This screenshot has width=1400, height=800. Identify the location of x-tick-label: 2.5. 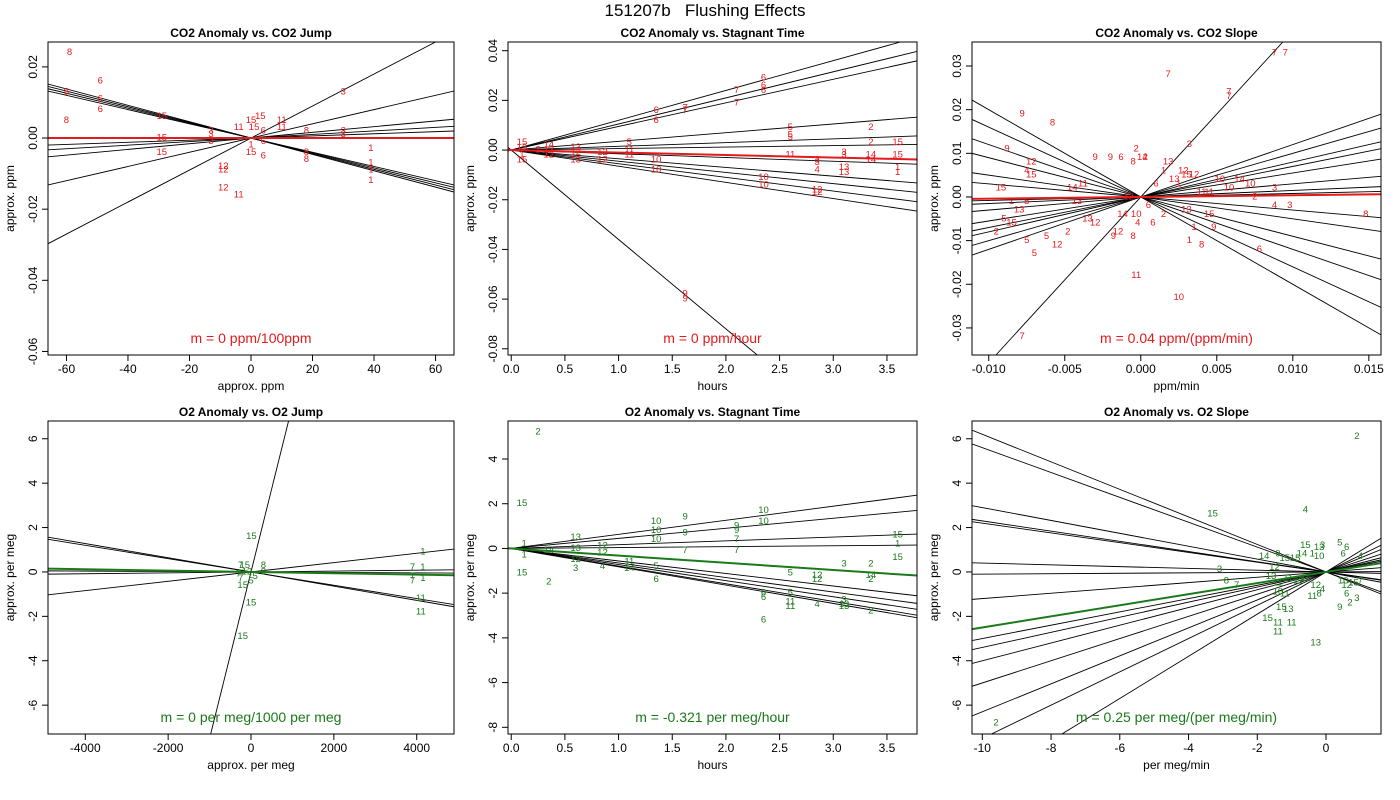
(779, 369).